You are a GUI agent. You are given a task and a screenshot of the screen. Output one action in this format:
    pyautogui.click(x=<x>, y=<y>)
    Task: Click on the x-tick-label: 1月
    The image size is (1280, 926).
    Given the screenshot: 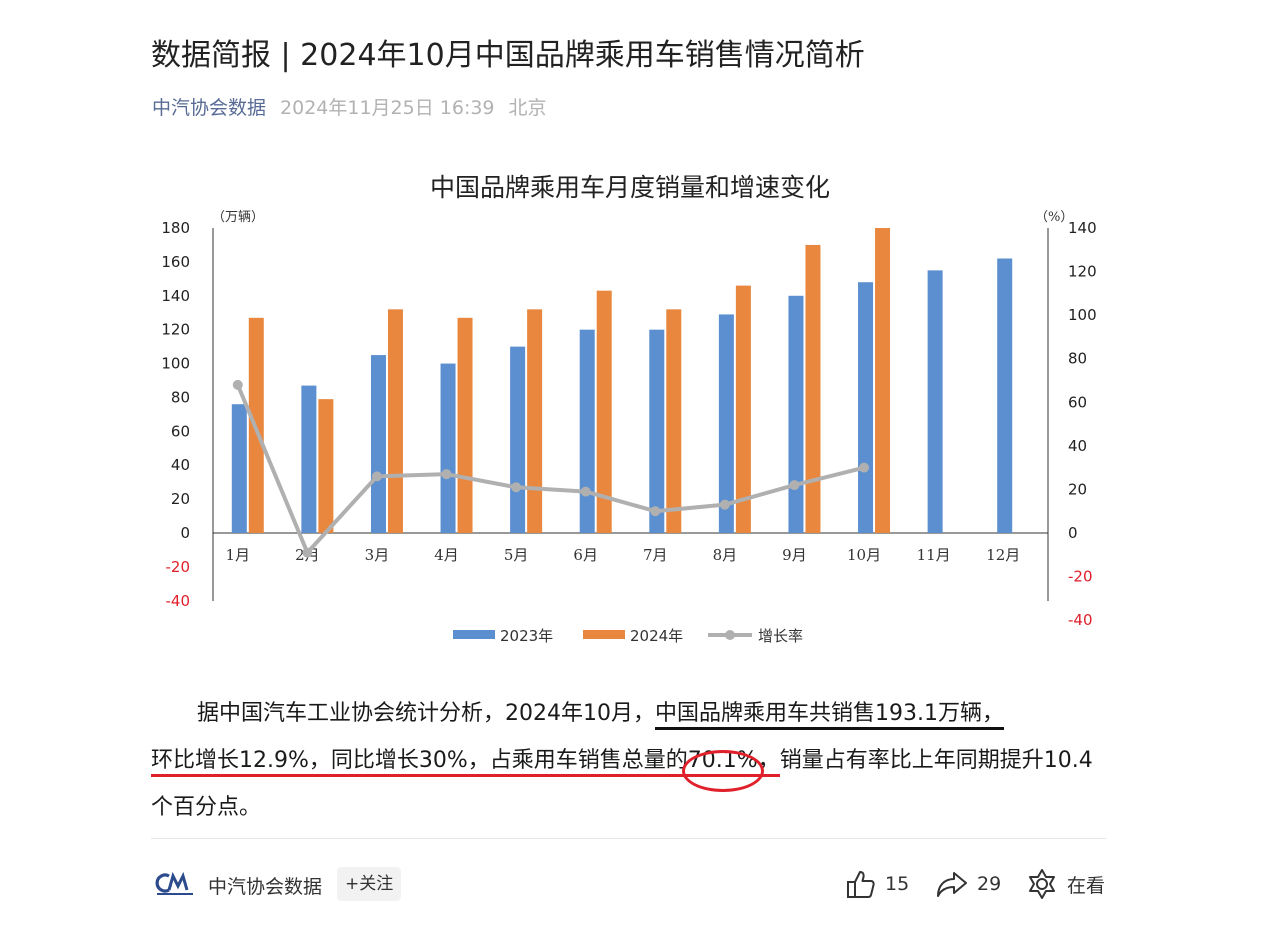 What is the action you would take?
    pyautogui.click(x=238, y=555)
    